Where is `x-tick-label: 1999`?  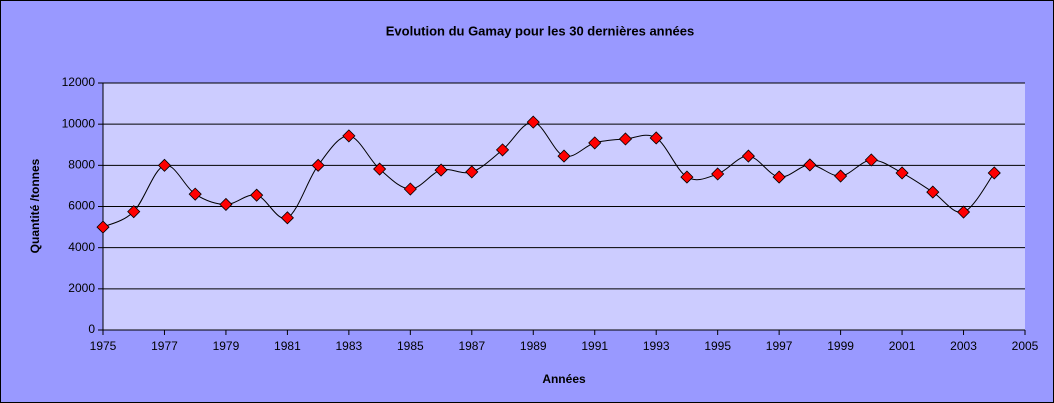 x-tick-label: 1999 is located at coordinates (840, 346).